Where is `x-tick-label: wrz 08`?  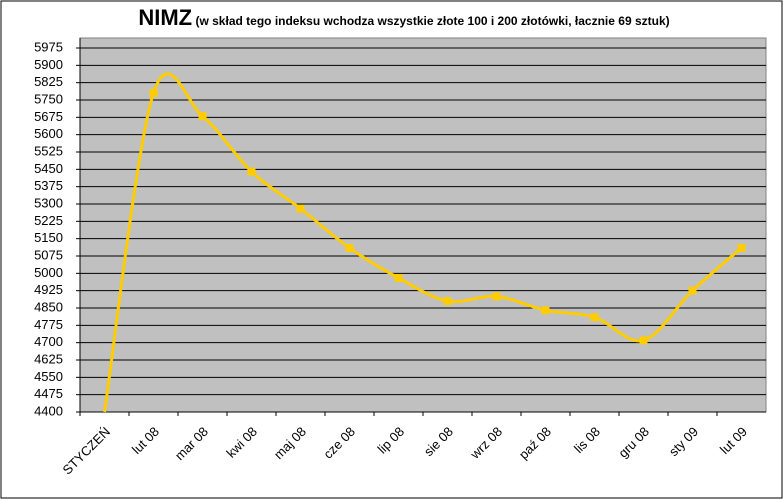 x-tick-label: wrz 08 is located at coordinates (486, 443).